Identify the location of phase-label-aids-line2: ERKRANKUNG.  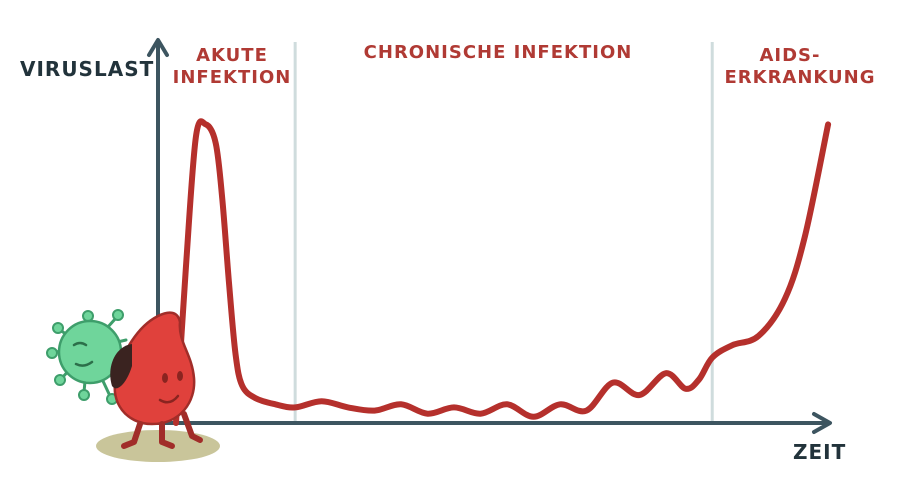
(799, 77).